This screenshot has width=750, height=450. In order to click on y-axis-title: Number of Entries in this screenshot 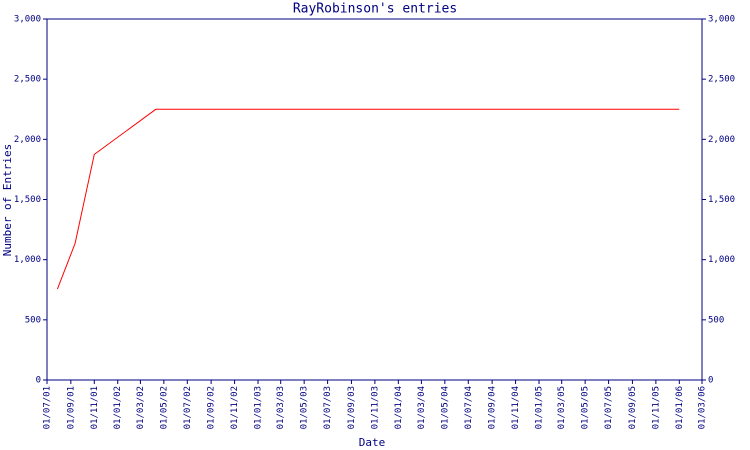, I will do `click(7, 200)`.